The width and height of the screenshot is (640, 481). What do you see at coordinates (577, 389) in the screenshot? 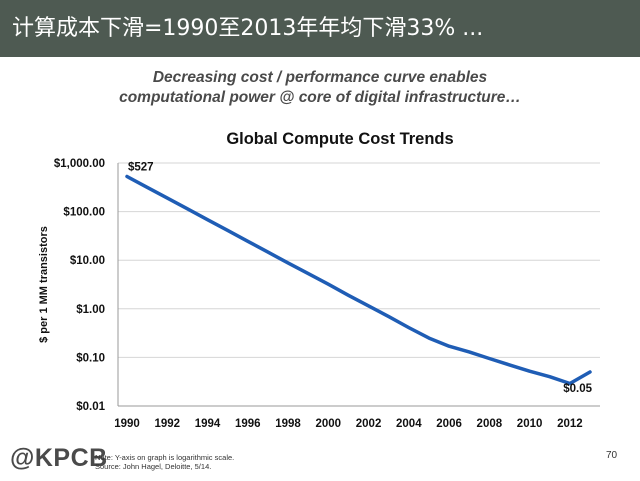
I see `data-label-end: $0.05` at bounding box center [577, 389].